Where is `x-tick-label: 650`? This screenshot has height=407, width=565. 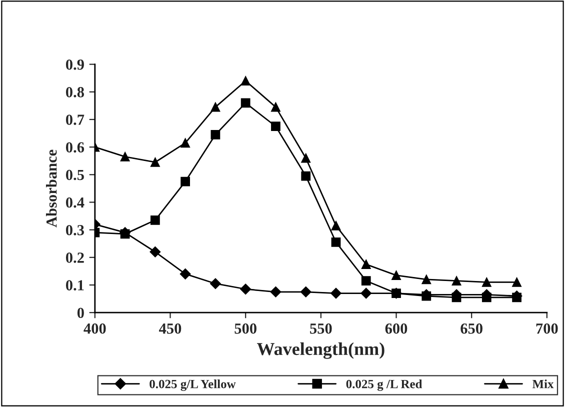
x-tick-label: 650 is located at coordinates (471, 328).